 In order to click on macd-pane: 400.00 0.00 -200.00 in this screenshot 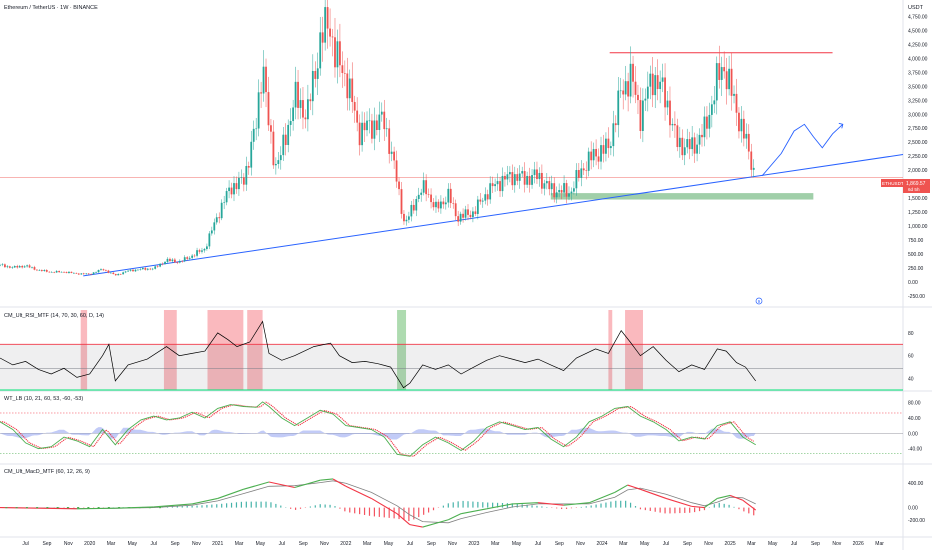, I will do `click(462, 503)`.